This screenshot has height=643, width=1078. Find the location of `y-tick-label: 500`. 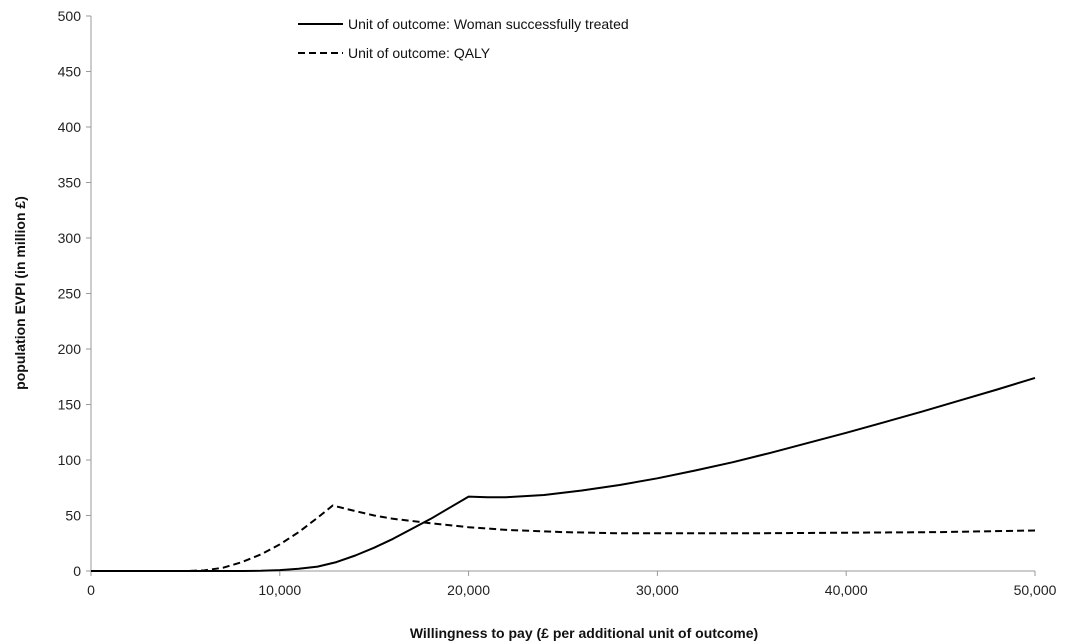

y-tick-label: 500 is located at coordinates (70, 16).